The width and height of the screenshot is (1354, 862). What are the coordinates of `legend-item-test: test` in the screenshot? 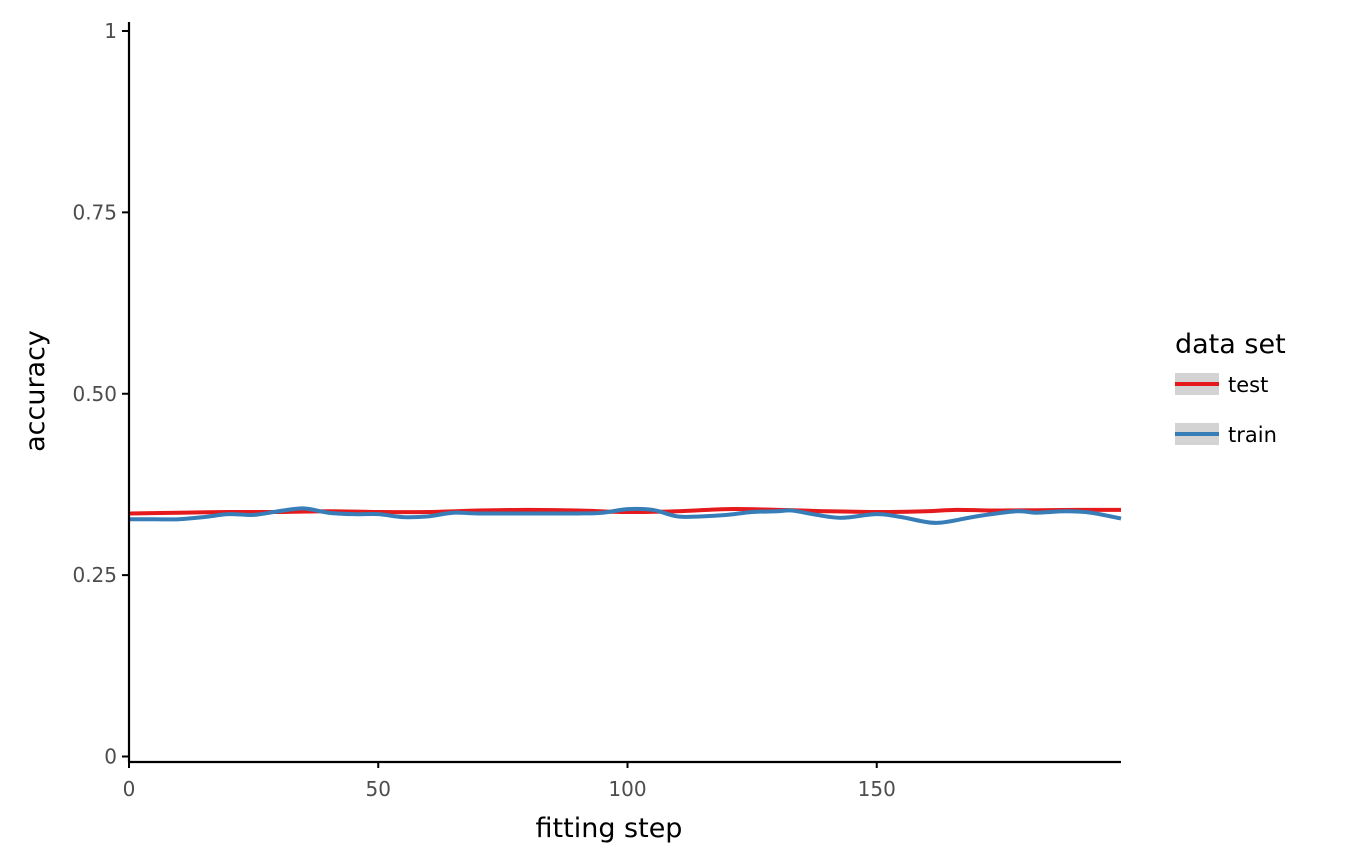 It's located at (1221, 385).